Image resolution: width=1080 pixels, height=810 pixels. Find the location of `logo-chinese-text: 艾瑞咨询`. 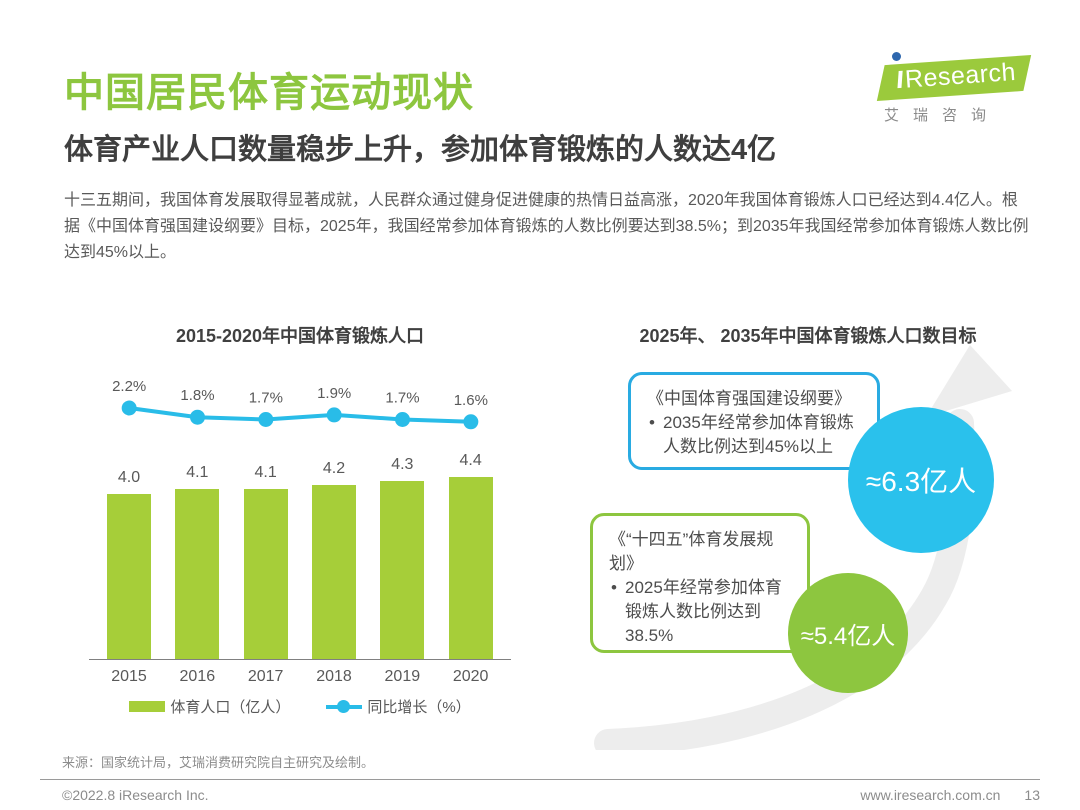

logo-chinese-text: 艾瑞咨询 is located at coordinates (942, 115).